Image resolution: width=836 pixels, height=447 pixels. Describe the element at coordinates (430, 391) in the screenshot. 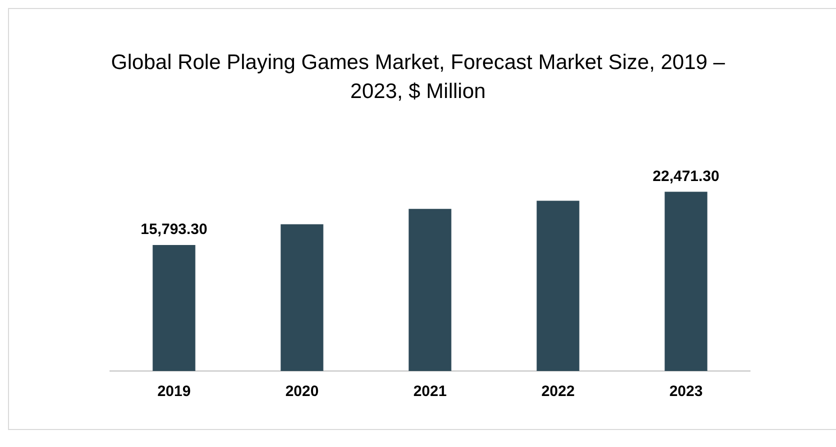

I see `x-tick-label: 2021` at that location.